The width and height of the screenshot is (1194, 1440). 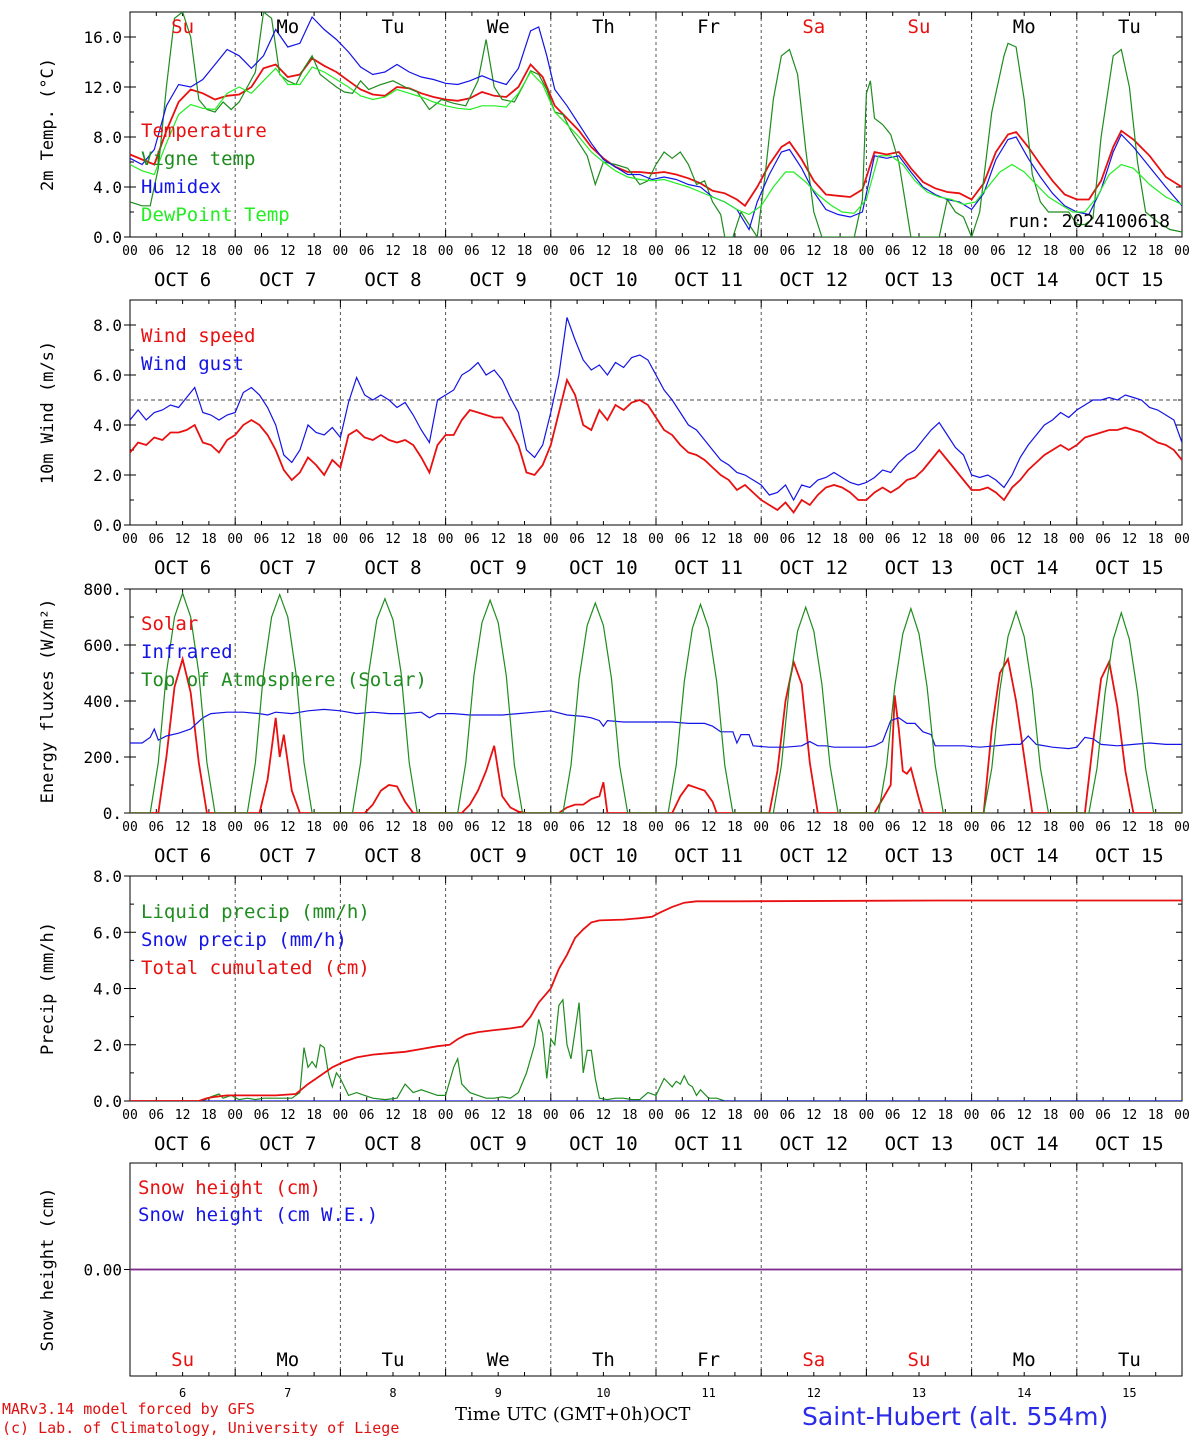 I want to click on weekday-label-bottom: Sa, so click(x=813, y=1360).